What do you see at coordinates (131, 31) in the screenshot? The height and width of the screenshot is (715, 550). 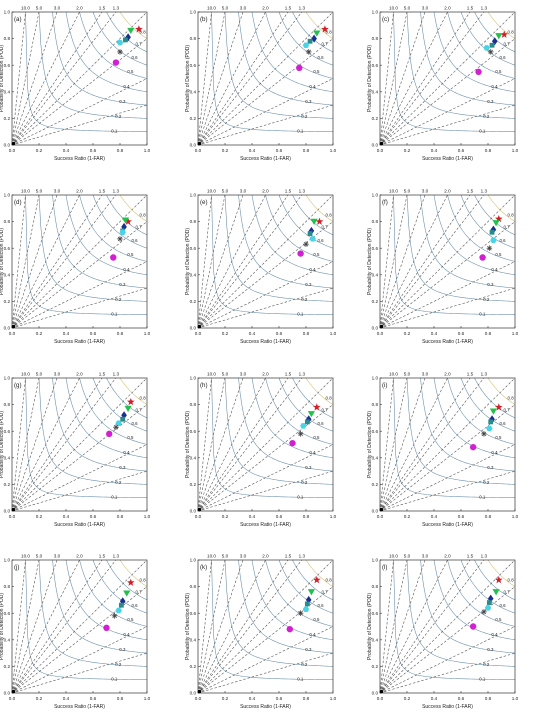 I see `triangle-marker` at bounding box center [131, 31].